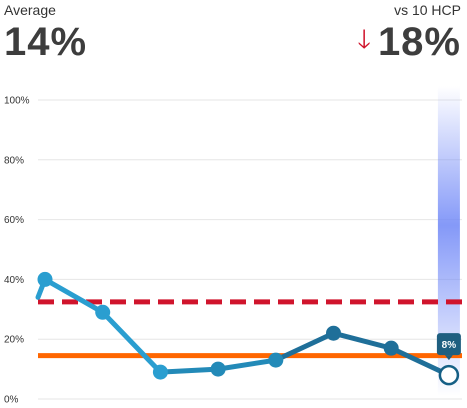  Describe the element at coordinates (427, 10) in the screenshot. I see `comparison-label: vs 10 HCP` at that location.